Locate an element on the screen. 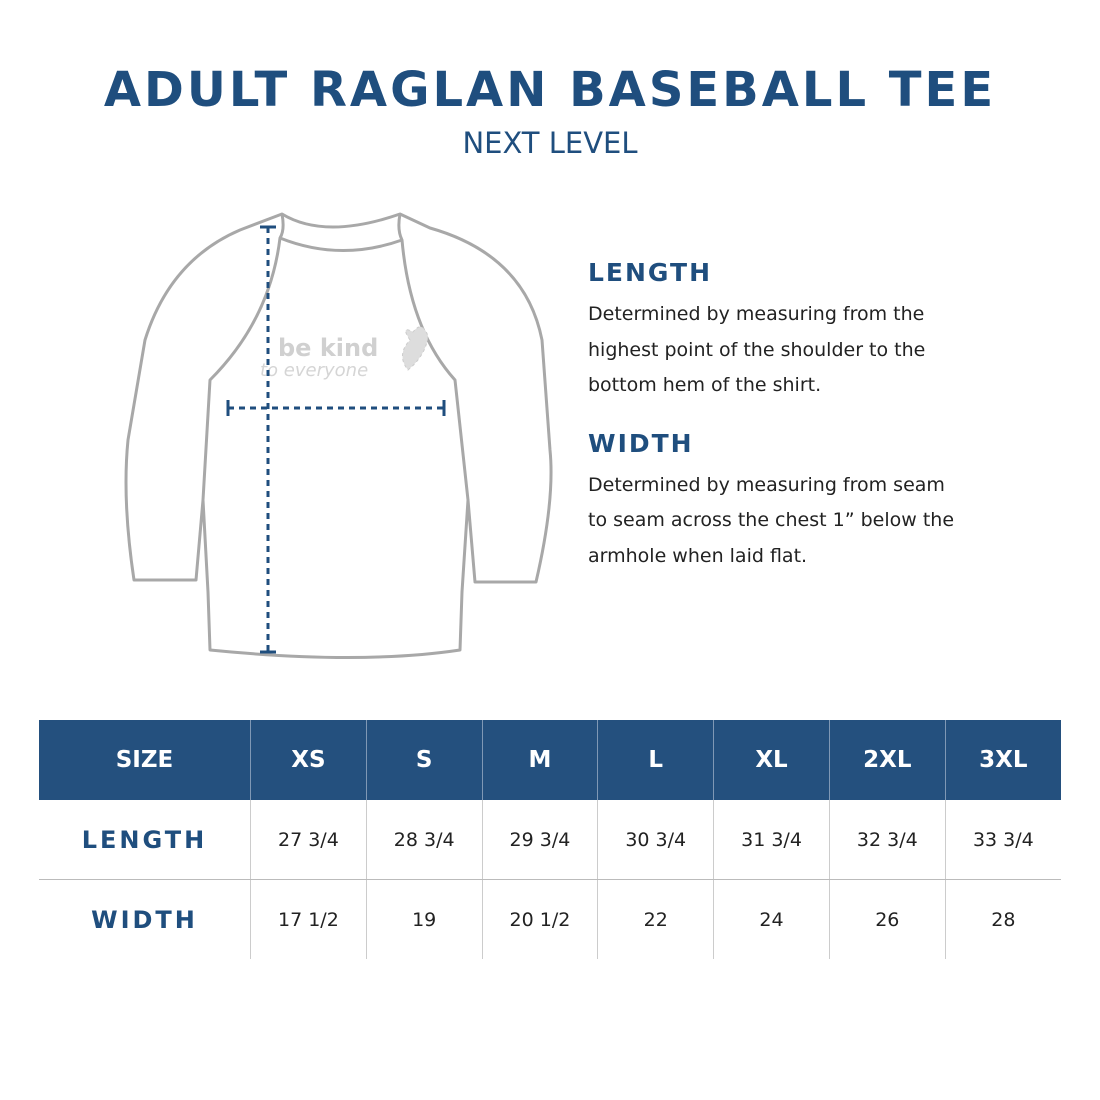  header-cell: 3XL is located at coordinates (1002, 760).